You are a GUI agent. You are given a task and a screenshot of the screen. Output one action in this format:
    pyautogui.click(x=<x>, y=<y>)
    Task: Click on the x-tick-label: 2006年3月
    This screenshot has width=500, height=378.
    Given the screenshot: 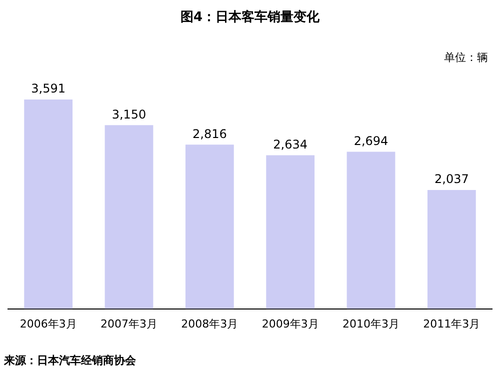 What is the action you would take?
    pyautogui.click(x=48, y=323)
    